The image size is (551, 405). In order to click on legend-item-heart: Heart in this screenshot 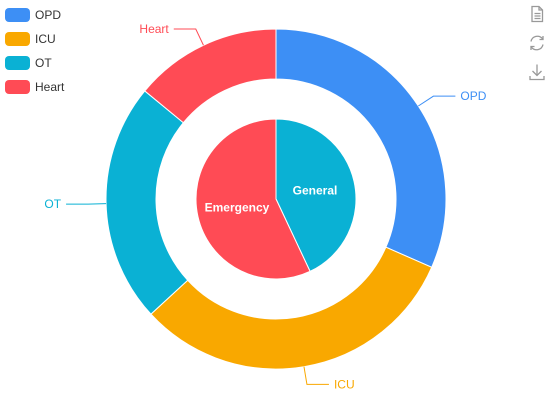, I will do `click(34, 87)`.